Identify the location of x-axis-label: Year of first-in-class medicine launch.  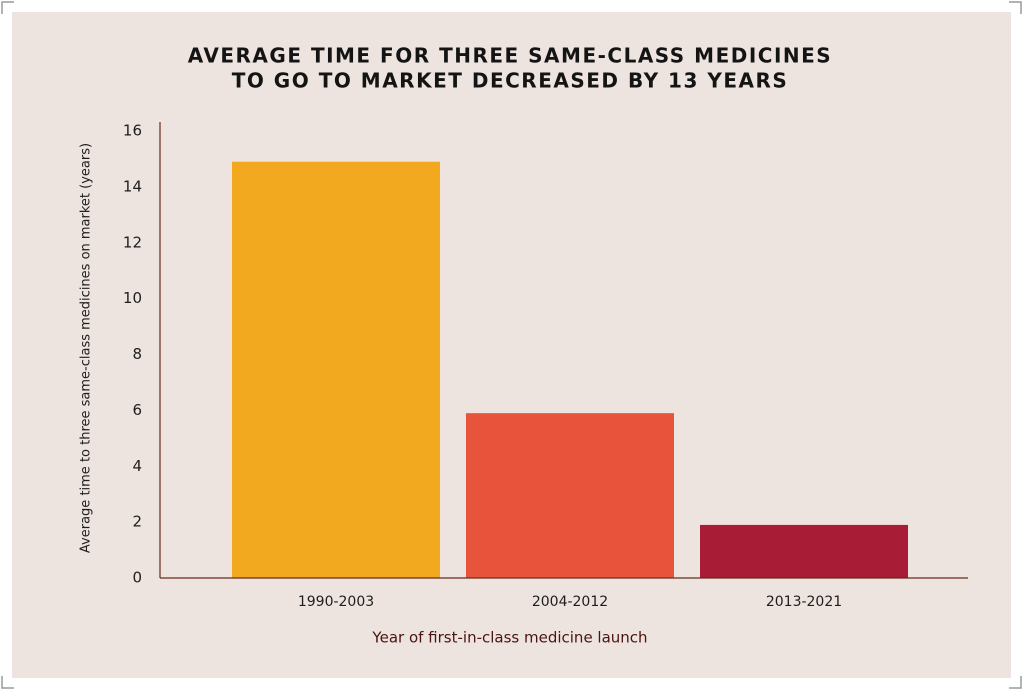
(509, 638).